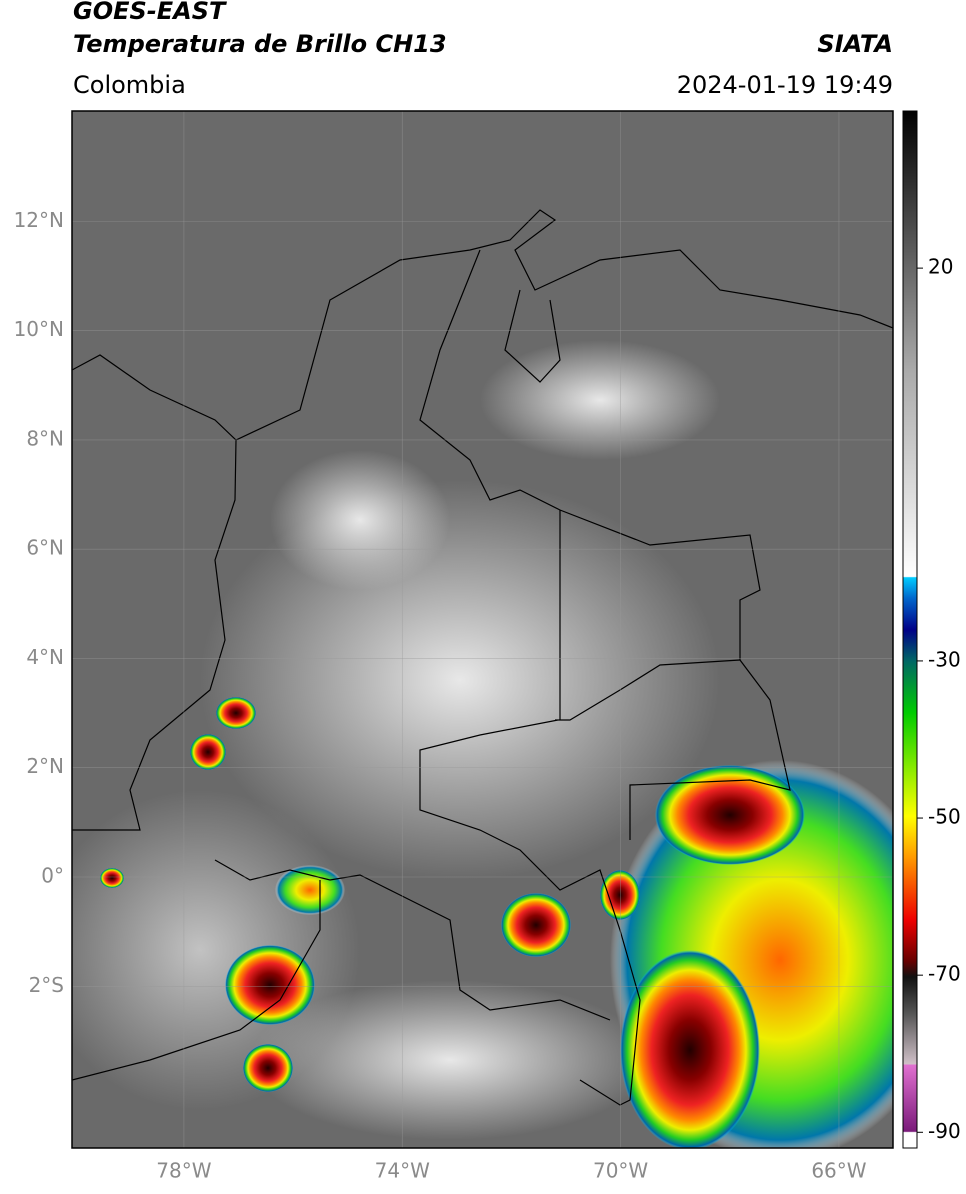 The height and width of the screenshot is (1194, 966). I want to click on lat-label: 8°N, so click(45, 438).